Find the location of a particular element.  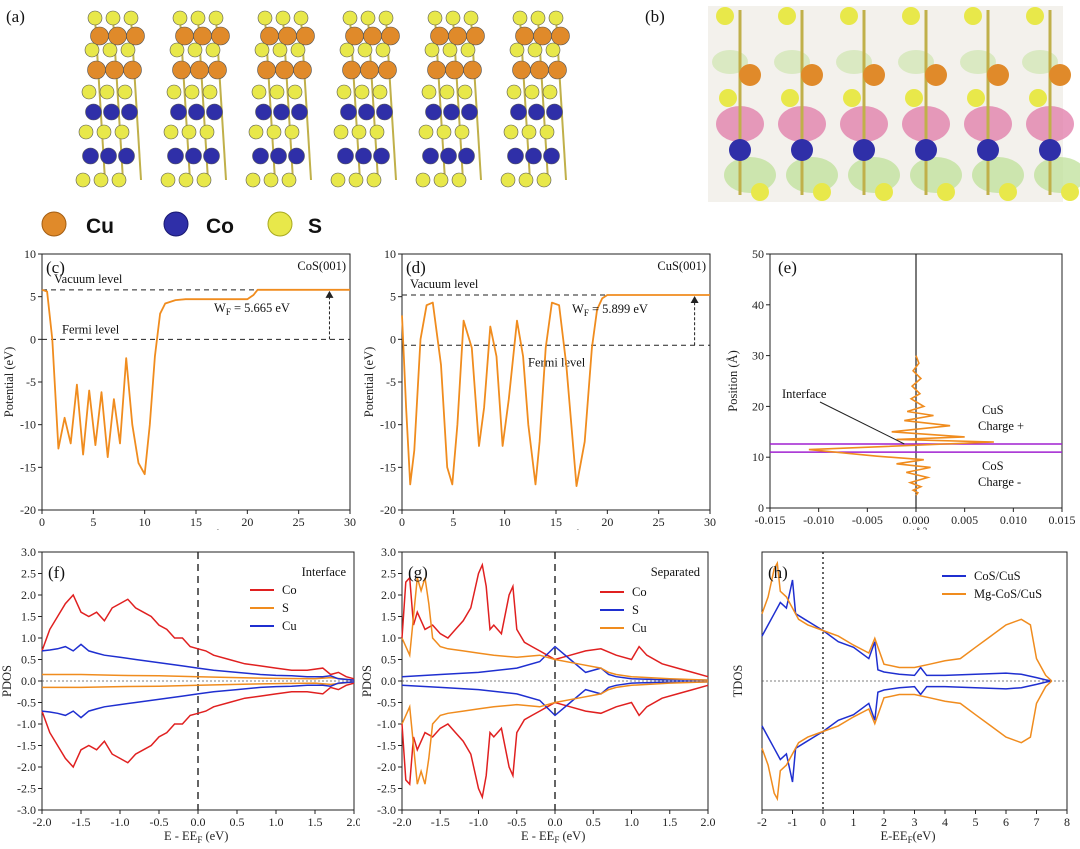

work-function-arrowhead is located at coordinates (694, 299).